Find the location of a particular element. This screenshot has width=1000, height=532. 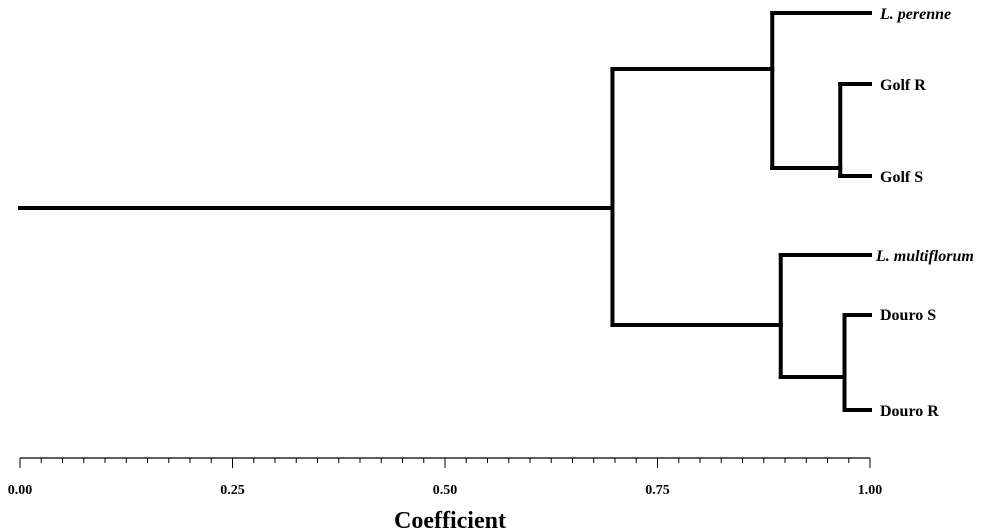

tick-label-0: 0.00 is located at coordinates (20, 490).